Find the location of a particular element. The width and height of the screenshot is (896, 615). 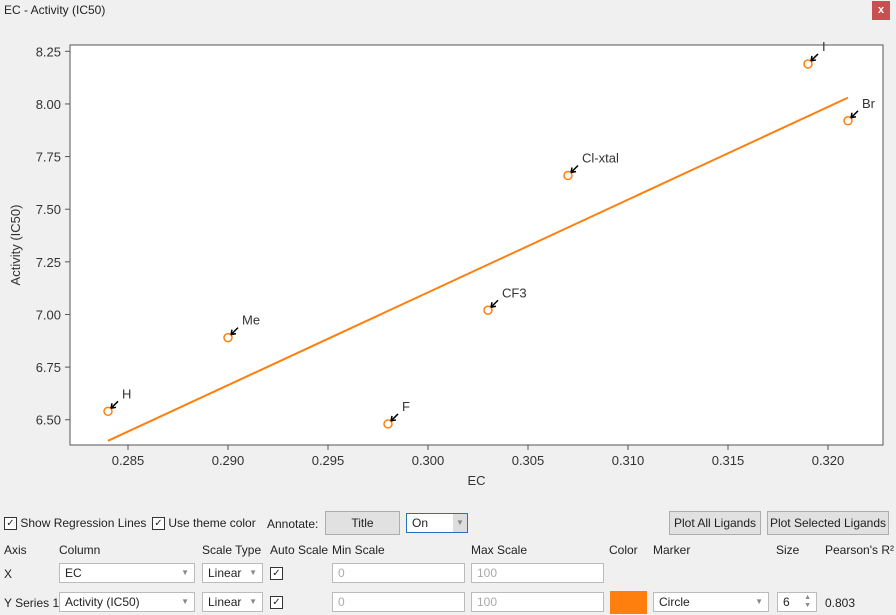

marker-value: Circle is located at coordinates (674, 602).